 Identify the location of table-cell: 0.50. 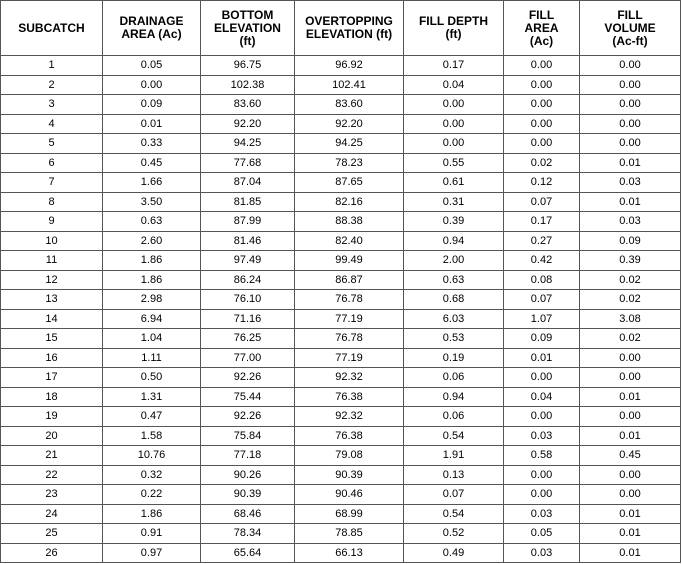
(151, 377).